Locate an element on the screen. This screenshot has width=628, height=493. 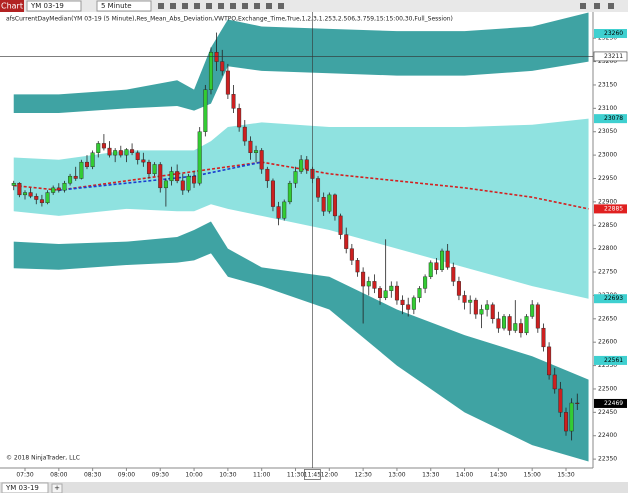
y-tick-label: 23250 is located at coordinates (607, 38).